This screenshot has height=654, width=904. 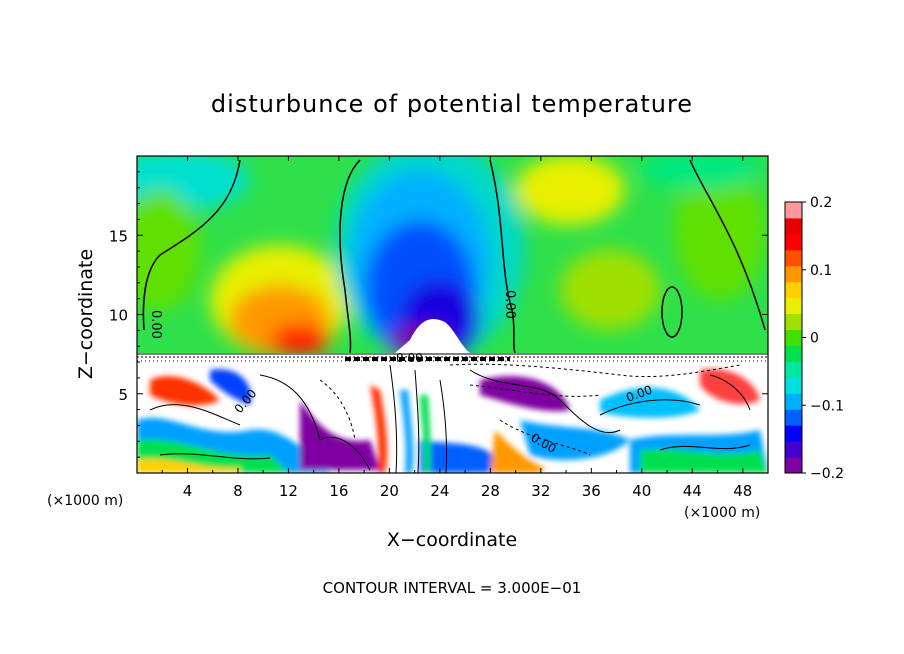 What do you see at coordinates (439, 491) in the screenshot?
I see `x-tick-label: 24` at bounding box center [439, 491].